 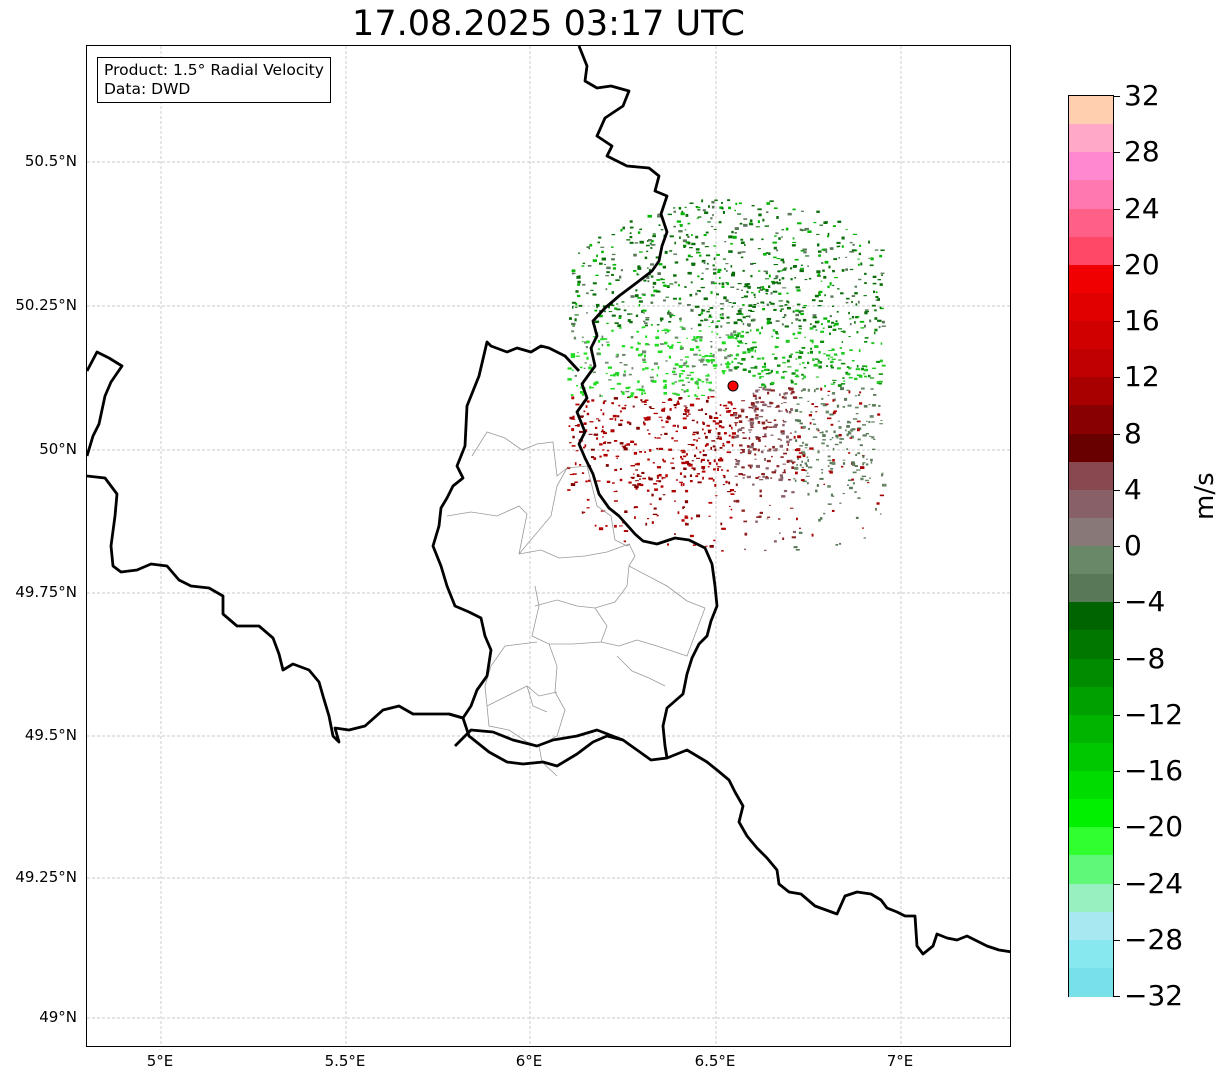 I want to click on lon-label: 7°E, so click(x=900, y=1061).